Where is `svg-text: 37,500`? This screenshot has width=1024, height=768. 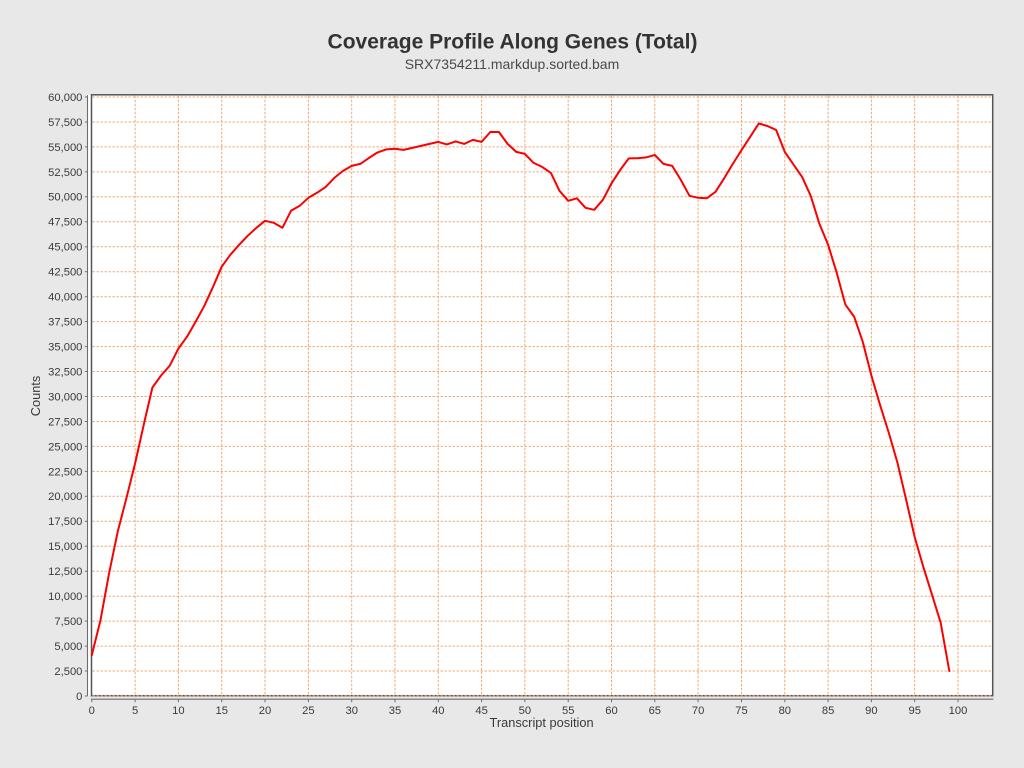 svg-text: 37,500 is located at coordinates (65, 323).